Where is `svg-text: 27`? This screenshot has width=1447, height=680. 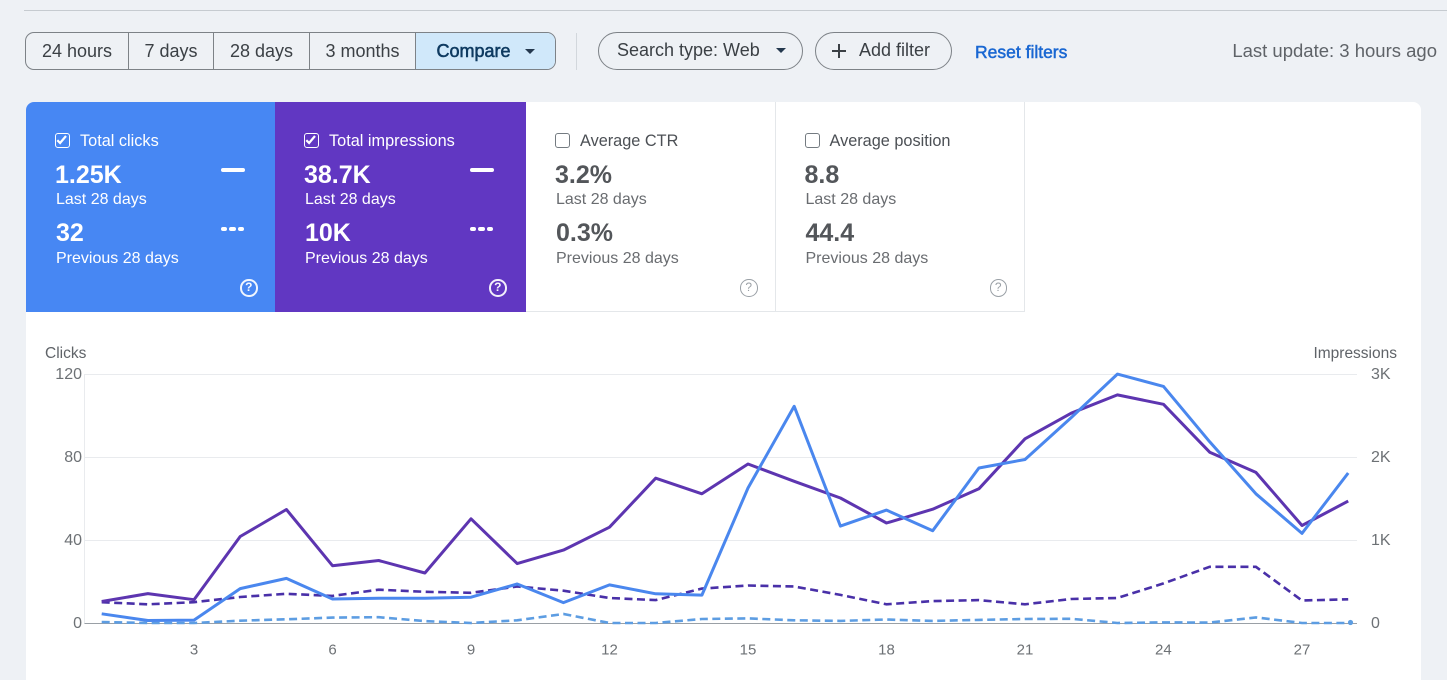 svg-text: 27 is located at coordinates (1302, 650).